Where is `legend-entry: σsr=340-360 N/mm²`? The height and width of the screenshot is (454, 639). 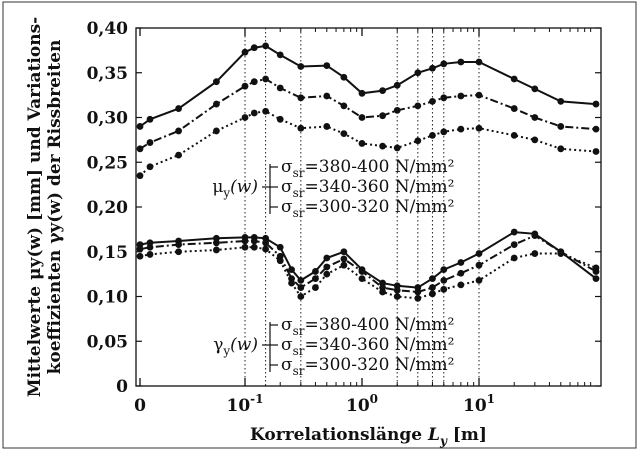 legend-entry: σsr=340-360 N/mm² is located at coordinates (367, 346).